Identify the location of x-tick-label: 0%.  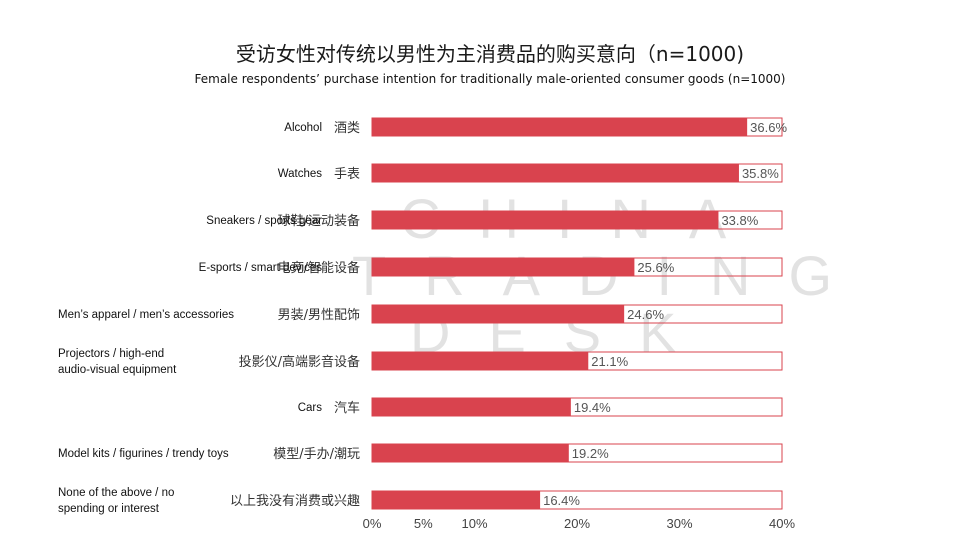
(372, 523).